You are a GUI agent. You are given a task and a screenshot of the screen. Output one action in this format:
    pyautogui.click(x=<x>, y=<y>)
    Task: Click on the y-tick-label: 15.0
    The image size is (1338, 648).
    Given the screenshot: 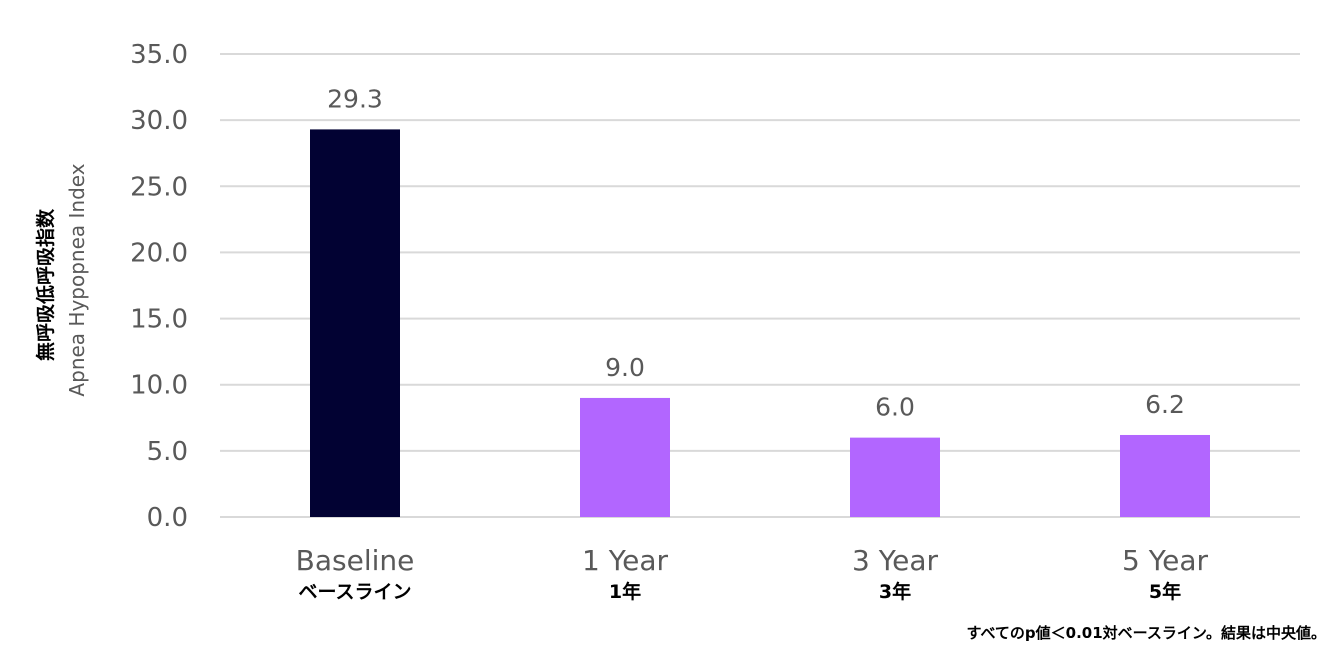 What is the action you would take?
    pyautogui.click(x=159, y=320)
    